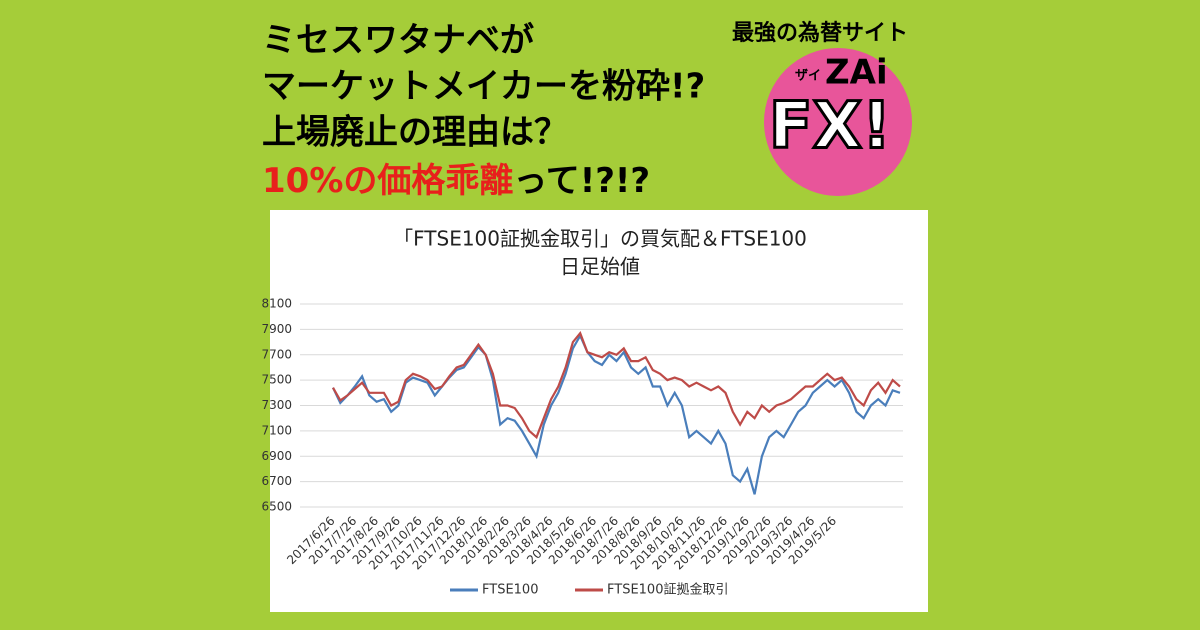  I want to click on logo-big: FX!, so click(830, 127).